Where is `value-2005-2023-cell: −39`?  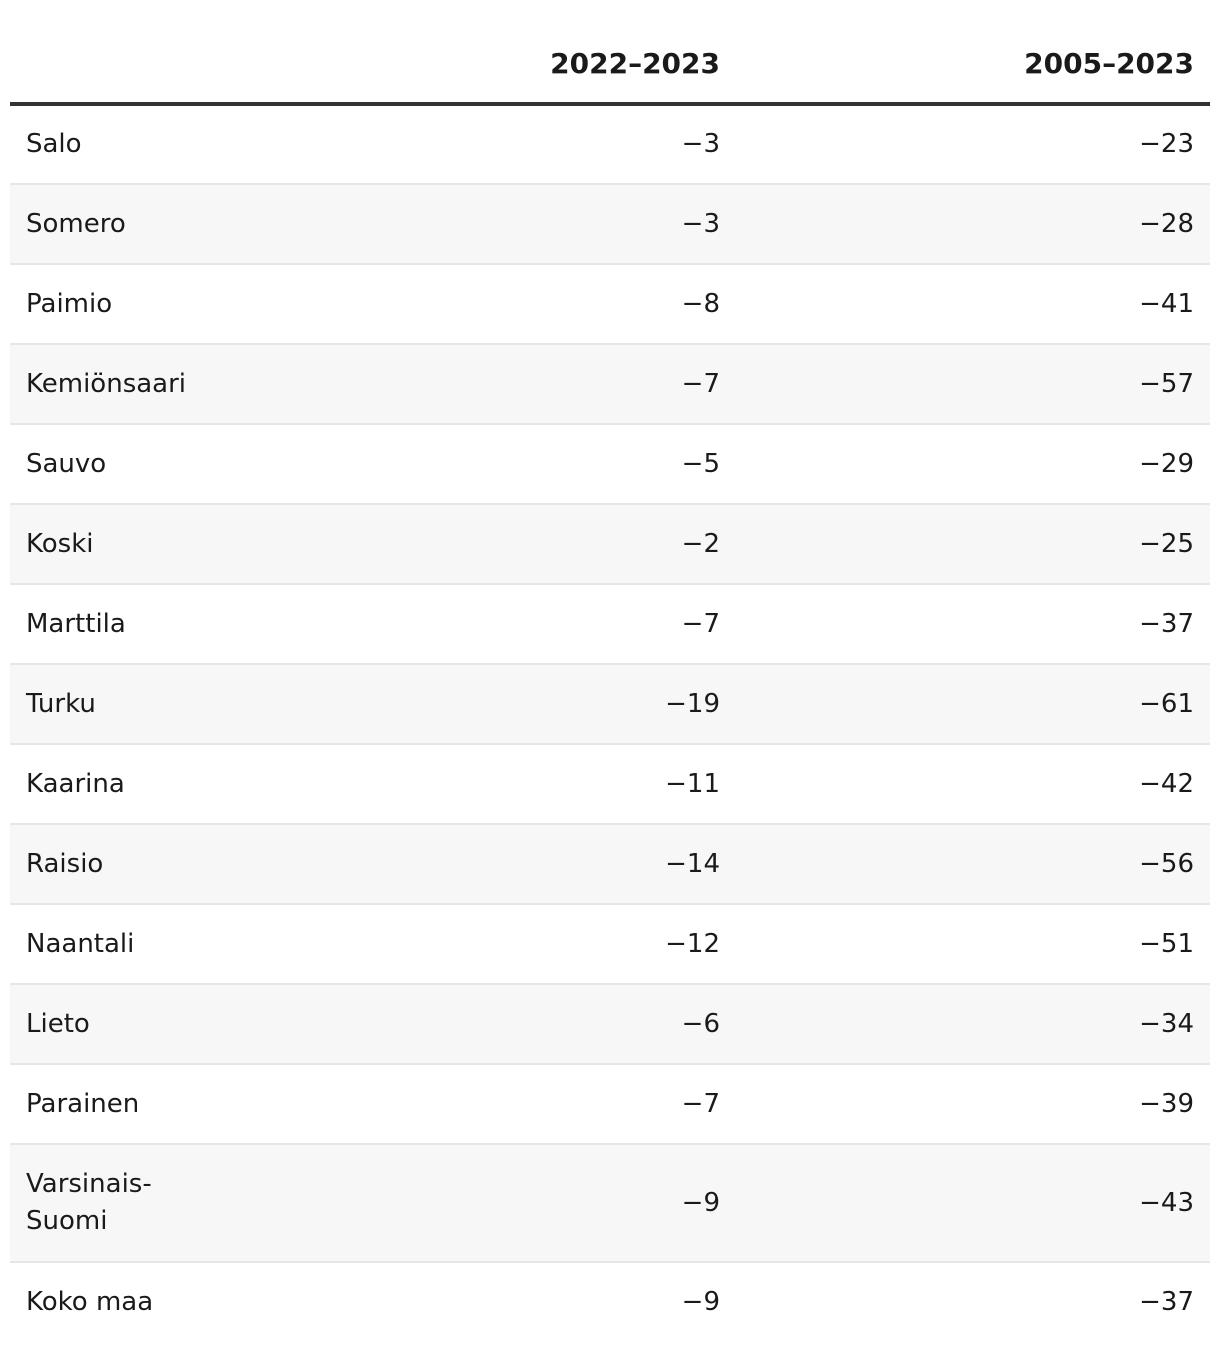
value-2005-2023-cell: −39 is located at coordinates (965, 1104).